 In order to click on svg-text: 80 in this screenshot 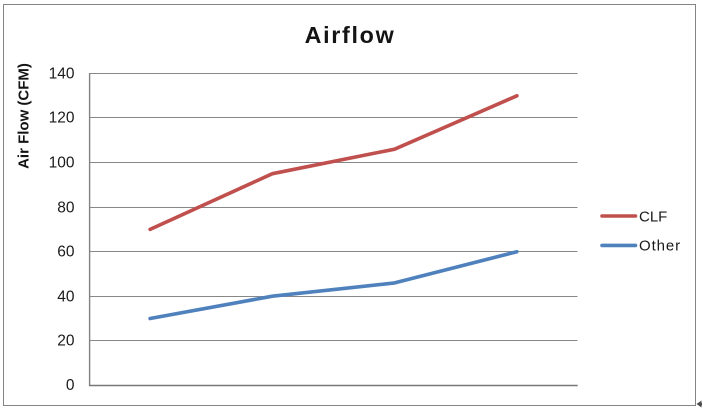, I will do `click(66, 208)`.